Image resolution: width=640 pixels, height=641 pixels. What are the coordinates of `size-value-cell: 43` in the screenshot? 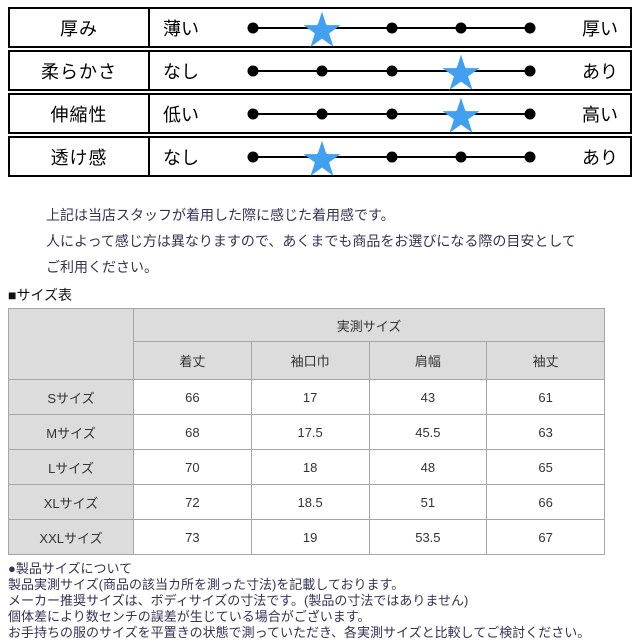 It's located at (428, 397).